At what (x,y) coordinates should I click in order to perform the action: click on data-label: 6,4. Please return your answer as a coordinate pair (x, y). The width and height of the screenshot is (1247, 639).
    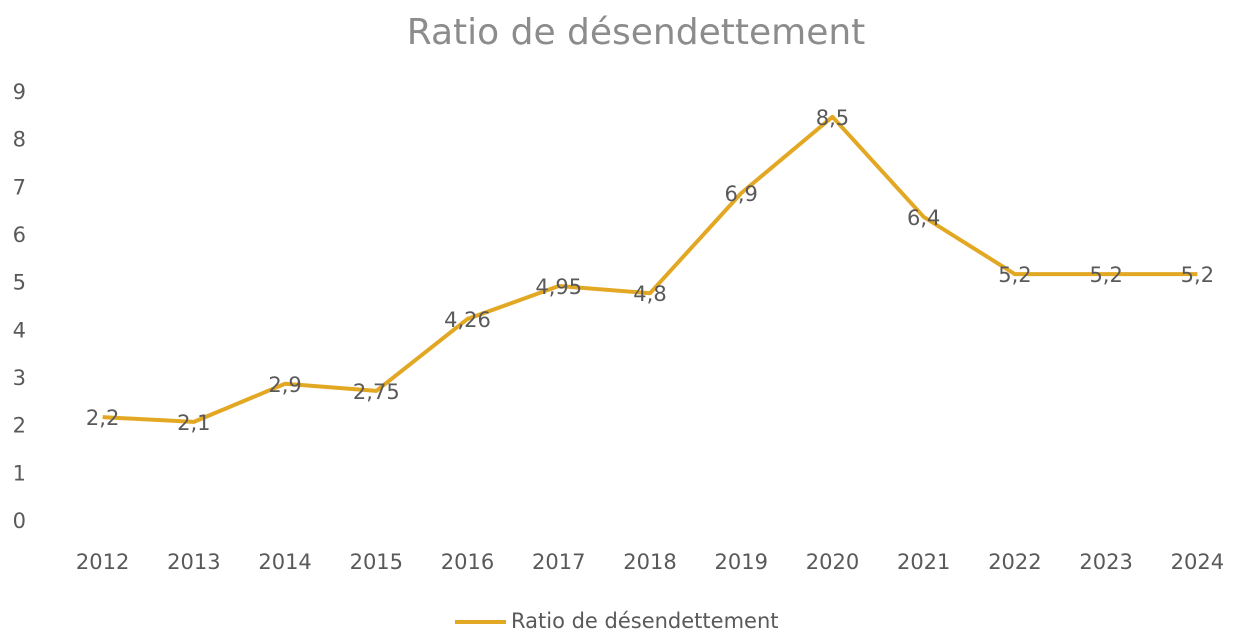
    Looking at the image, I should click on (923, 218).